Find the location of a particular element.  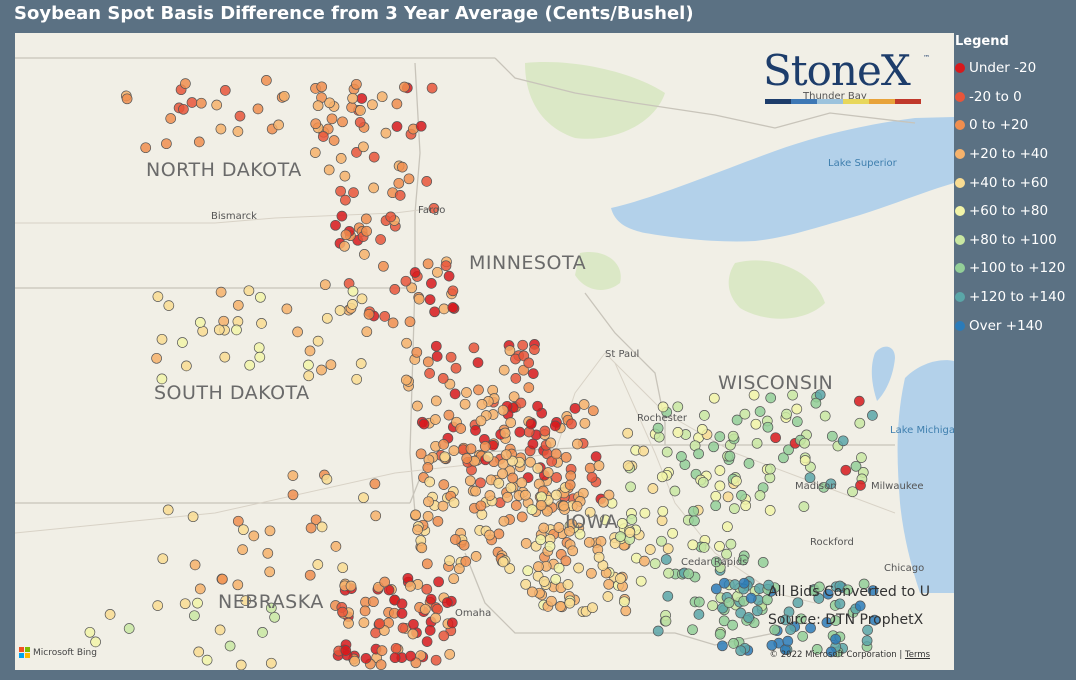

legend-item: +40 to +60 is located at coordinates (1014, 182).